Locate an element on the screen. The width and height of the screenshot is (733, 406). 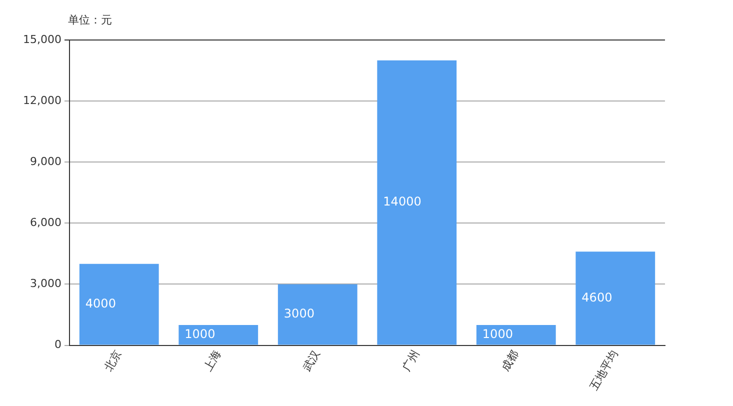
x-tick-label: 武汉 is located at coordinates (311, 361).